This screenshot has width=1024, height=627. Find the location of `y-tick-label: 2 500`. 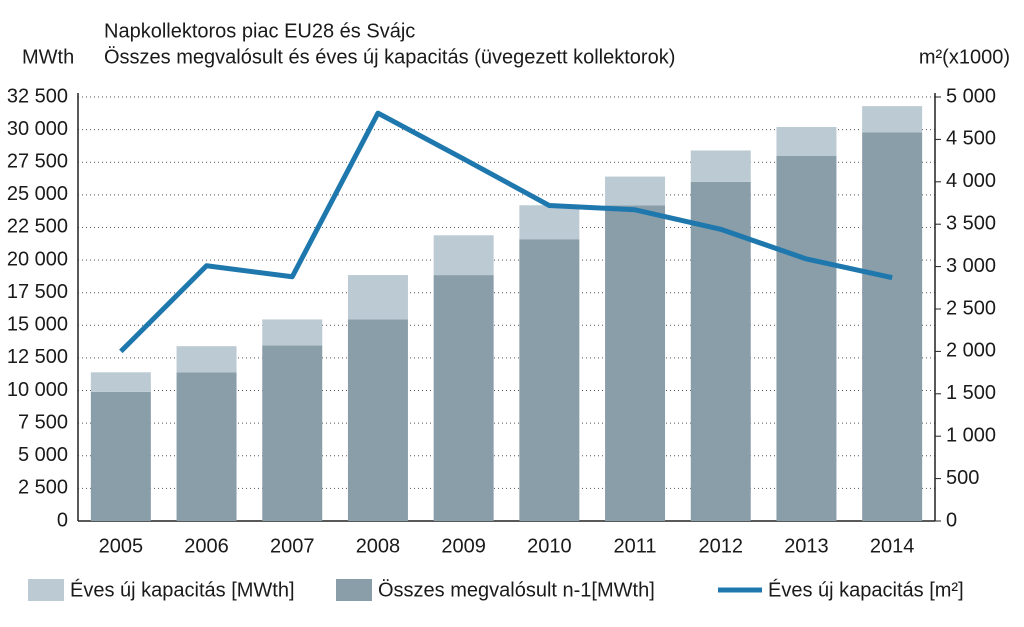

y-tick-label: 2 500 is located at coordinates (43, 488).